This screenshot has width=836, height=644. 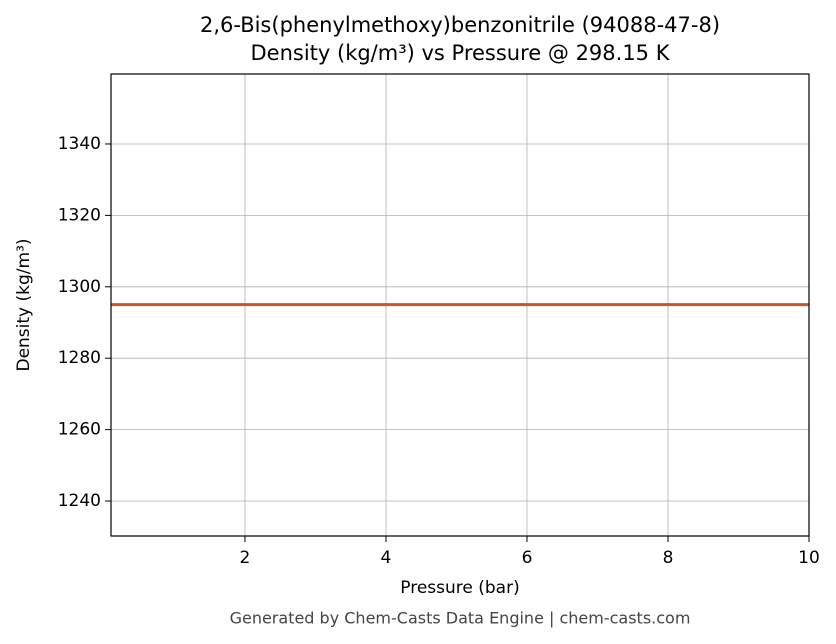 I want to click on x-axis-label: Pressure (bar), so click(x=459, y=588).